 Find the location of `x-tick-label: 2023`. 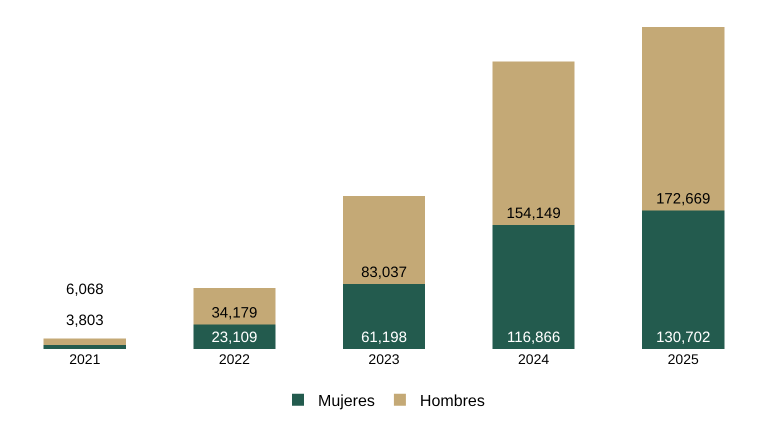

x-tick-label: 2023 is located at coordinates (384, 359).